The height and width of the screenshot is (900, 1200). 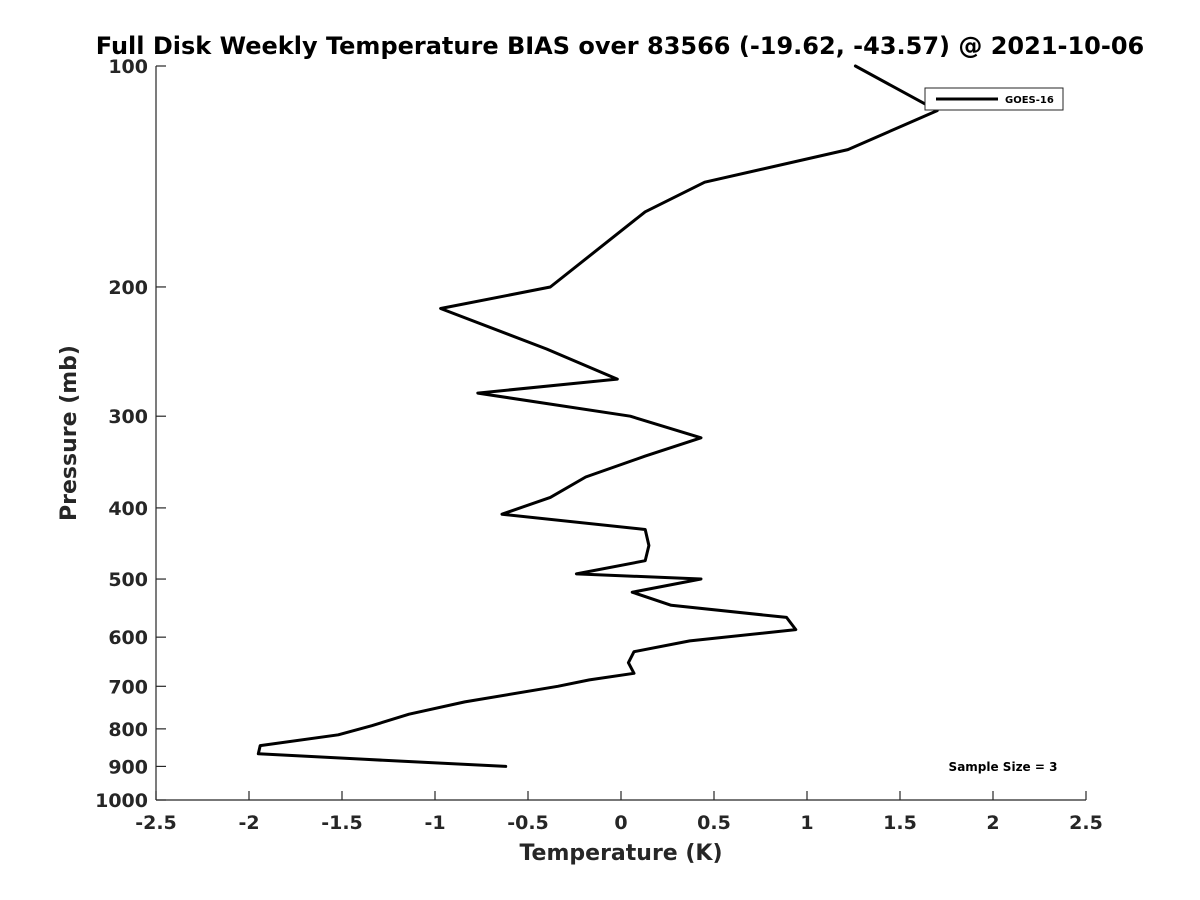 I want to click on x-tick-label: 1, so click(x=806, y=823).